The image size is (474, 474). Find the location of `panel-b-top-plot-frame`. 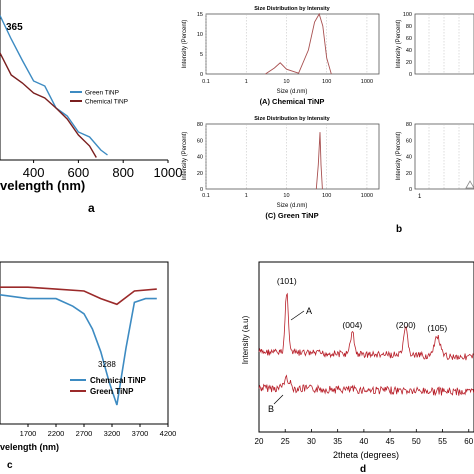

panel-b-top-plot-frame is located at coordinates (292, 44).